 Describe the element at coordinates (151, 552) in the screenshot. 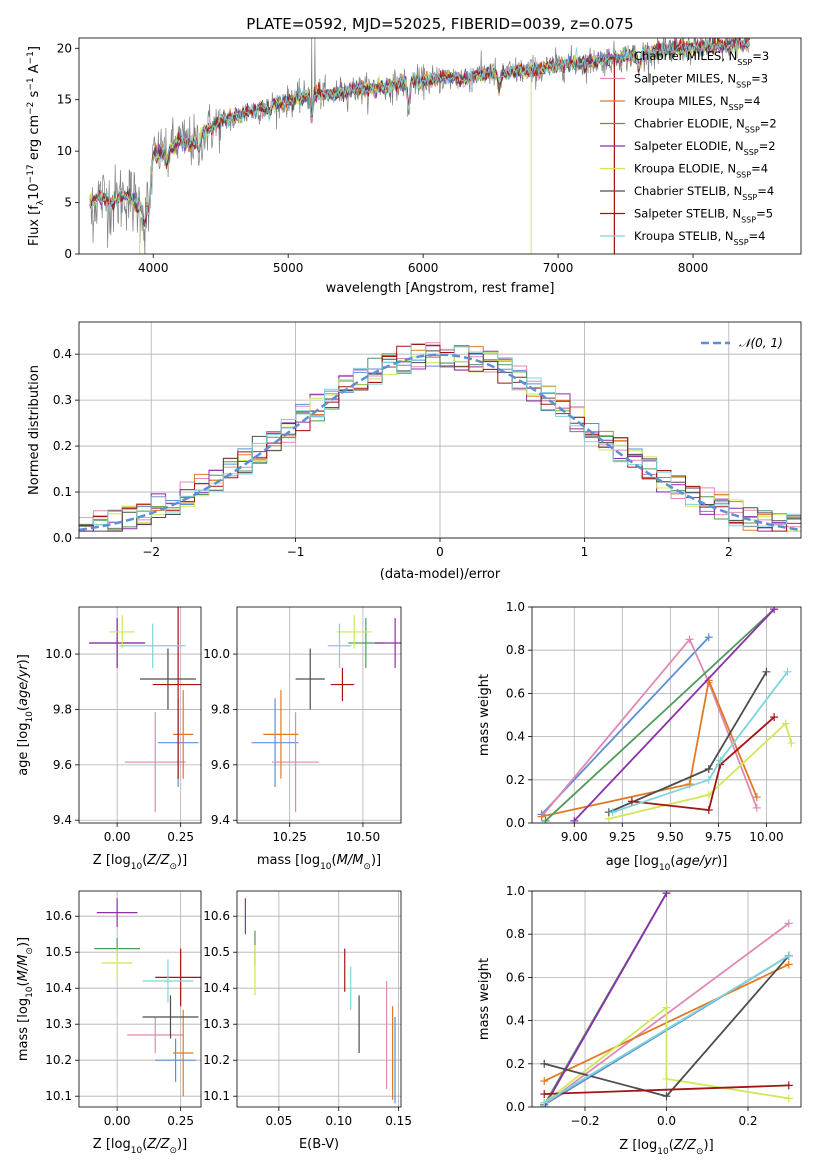

I see `x-tick-label: −2` at that location.